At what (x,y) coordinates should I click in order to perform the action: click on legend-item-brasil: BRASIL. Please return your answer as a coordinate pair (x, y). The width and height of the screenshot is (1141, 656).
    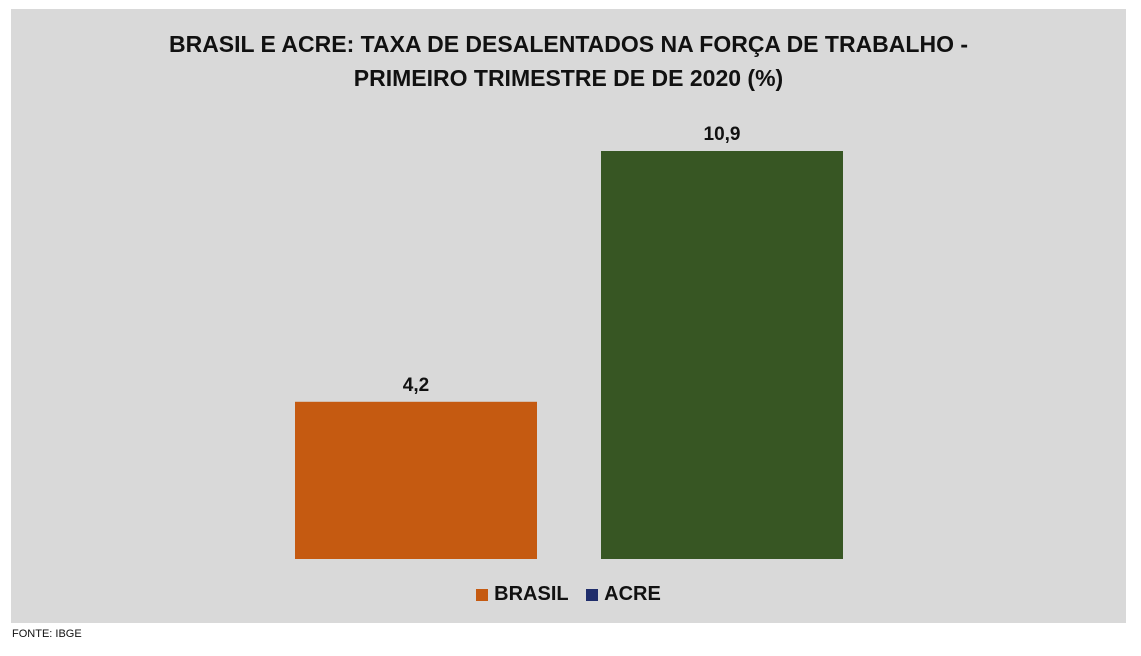
    Looking at the image, I should click on (522, 594).